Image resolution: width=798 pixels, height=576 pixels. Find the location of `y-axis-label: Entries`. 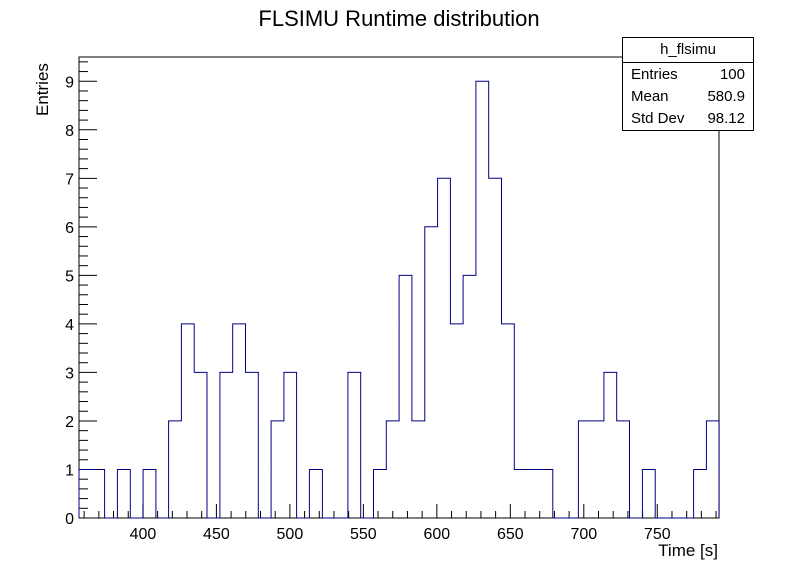

y-axis-label: Entries is located at coordinates (42, 89).